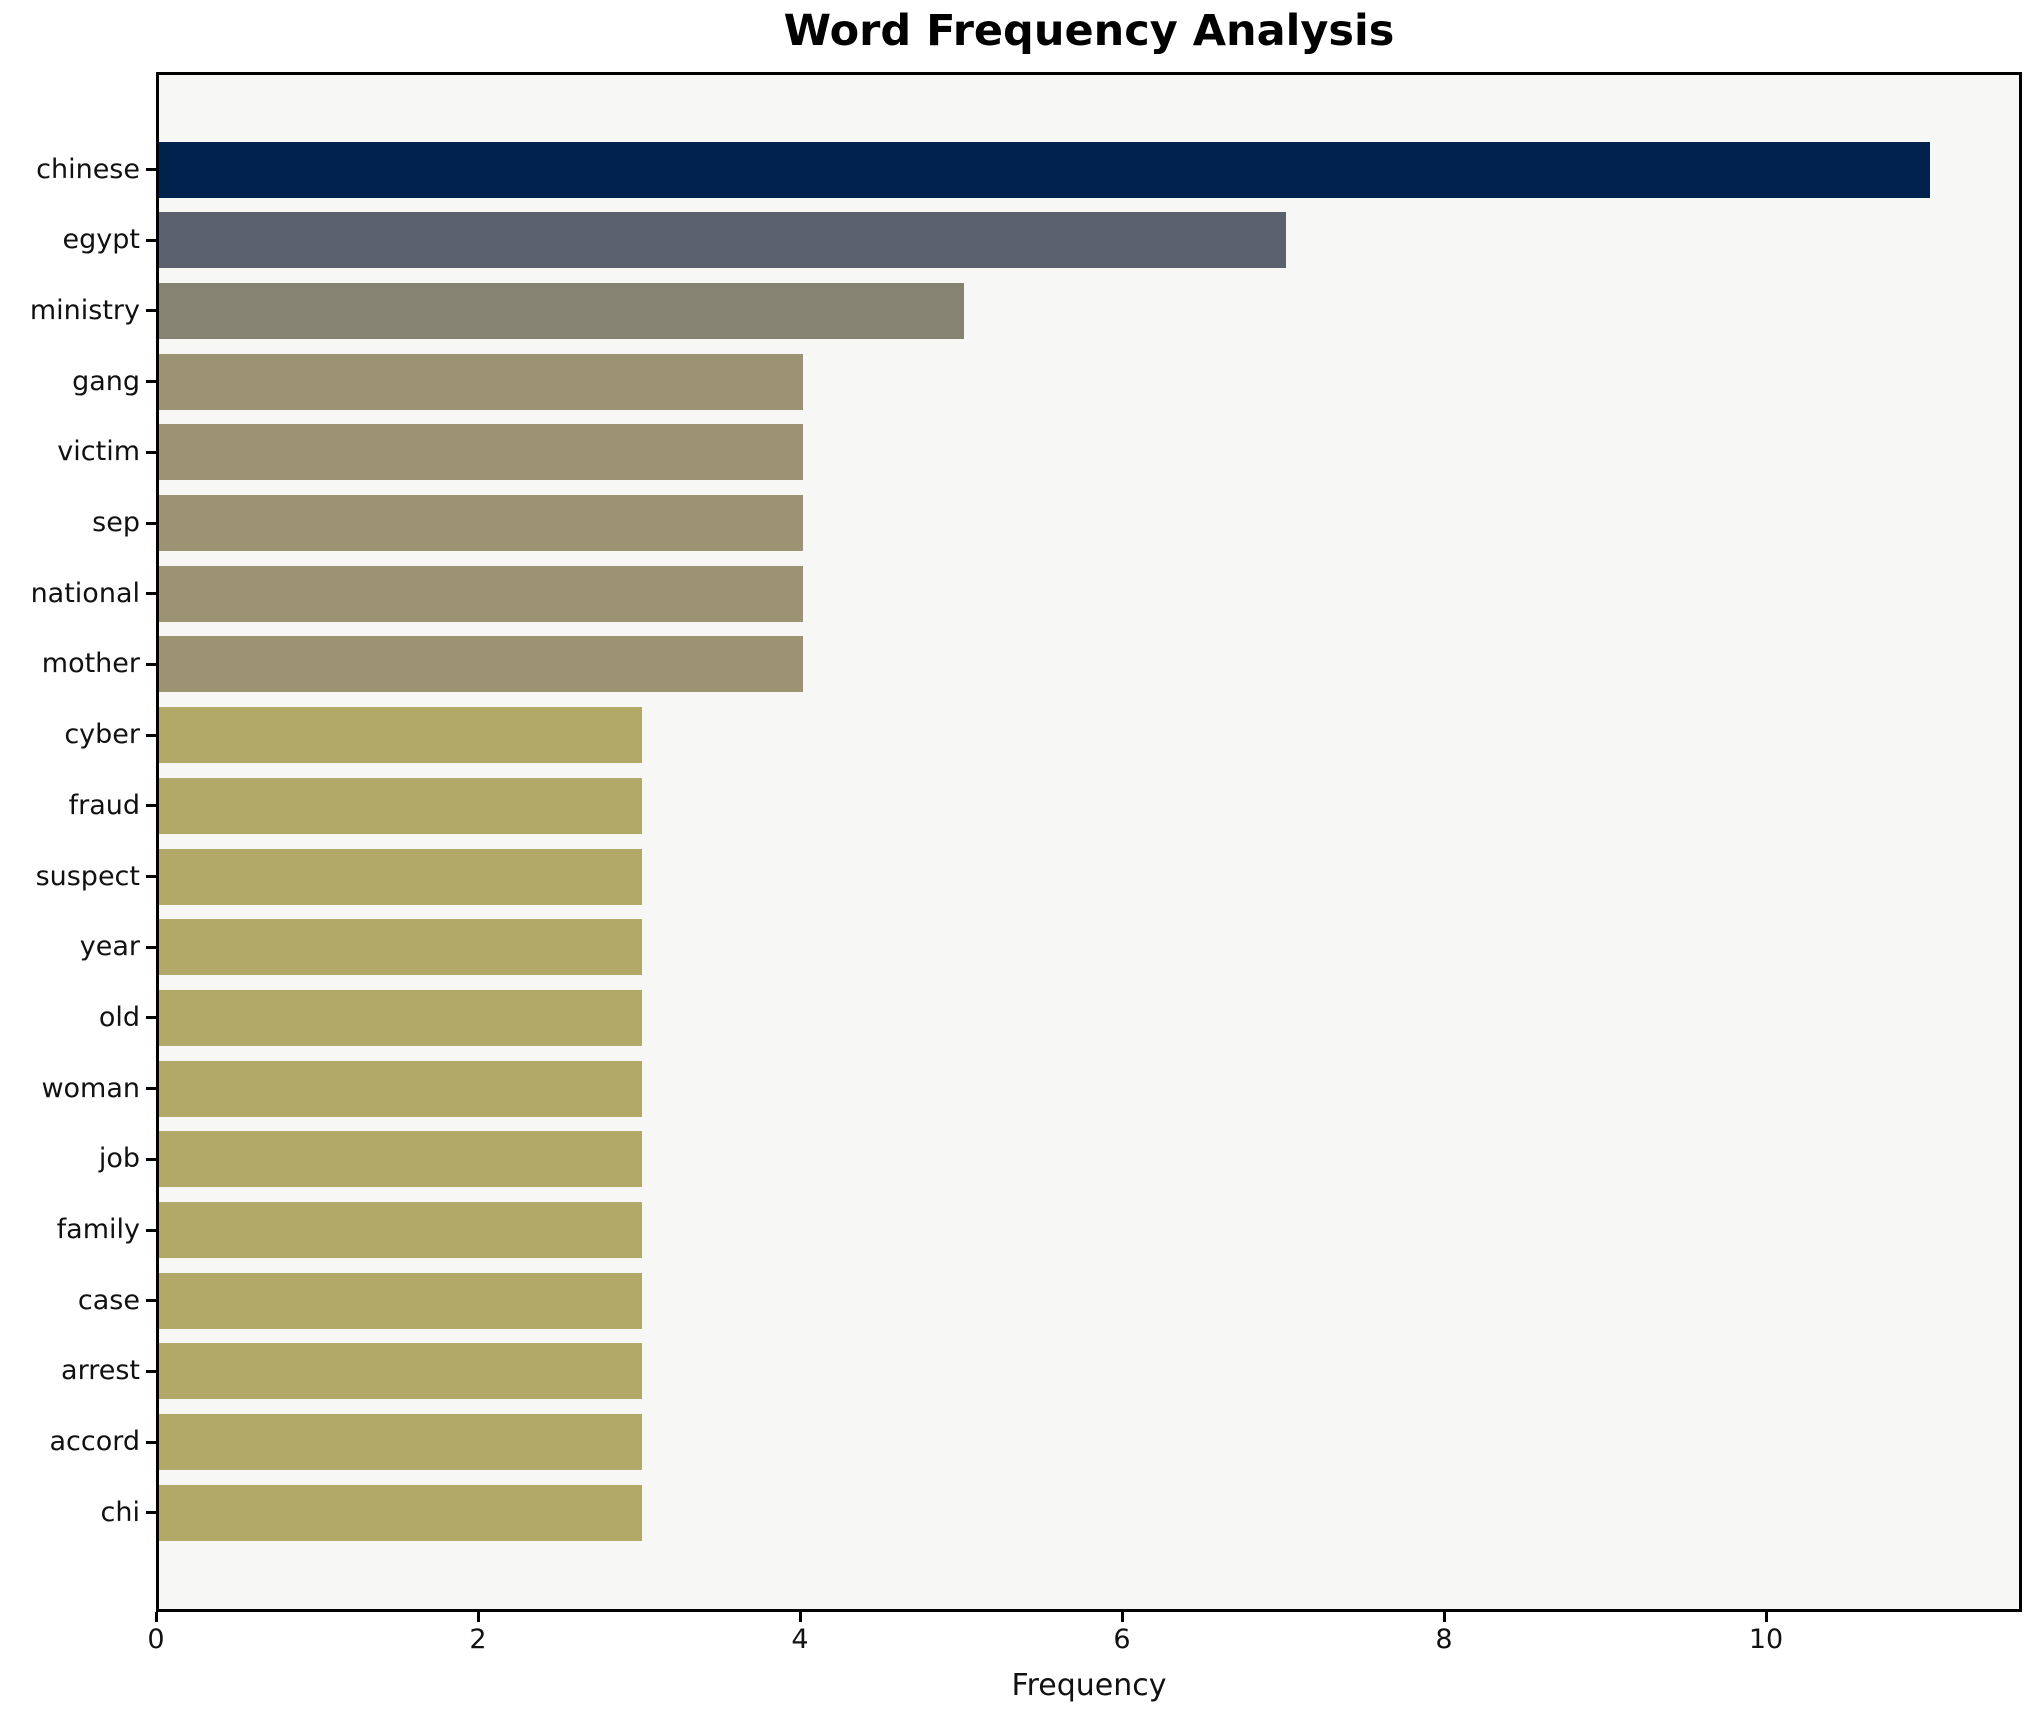  What do you see at coordinates (1044, 169) in the screenshot?
I see `bar-chinese` at bounding box center [1044, 169].